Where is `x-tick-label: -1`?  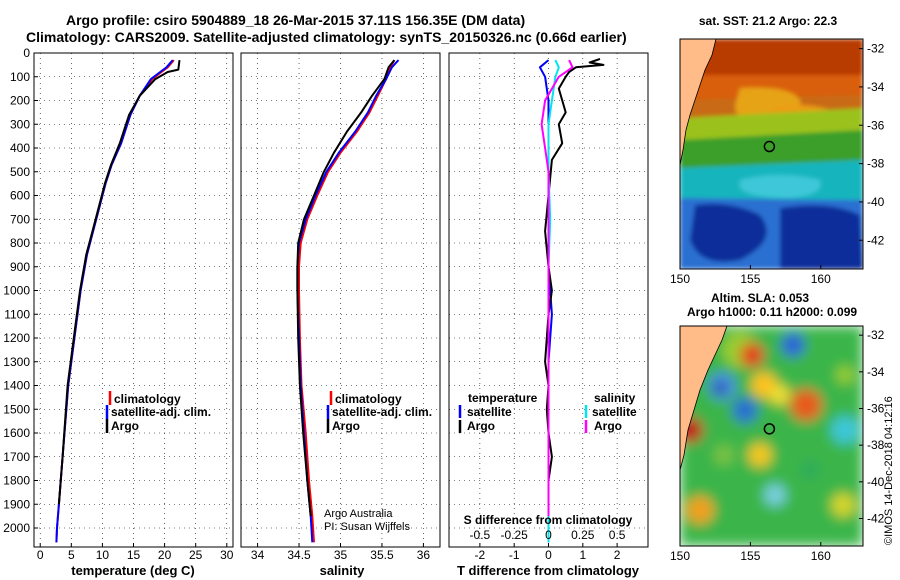 x-tick-label: -1 is located at coordinates (514, 555).